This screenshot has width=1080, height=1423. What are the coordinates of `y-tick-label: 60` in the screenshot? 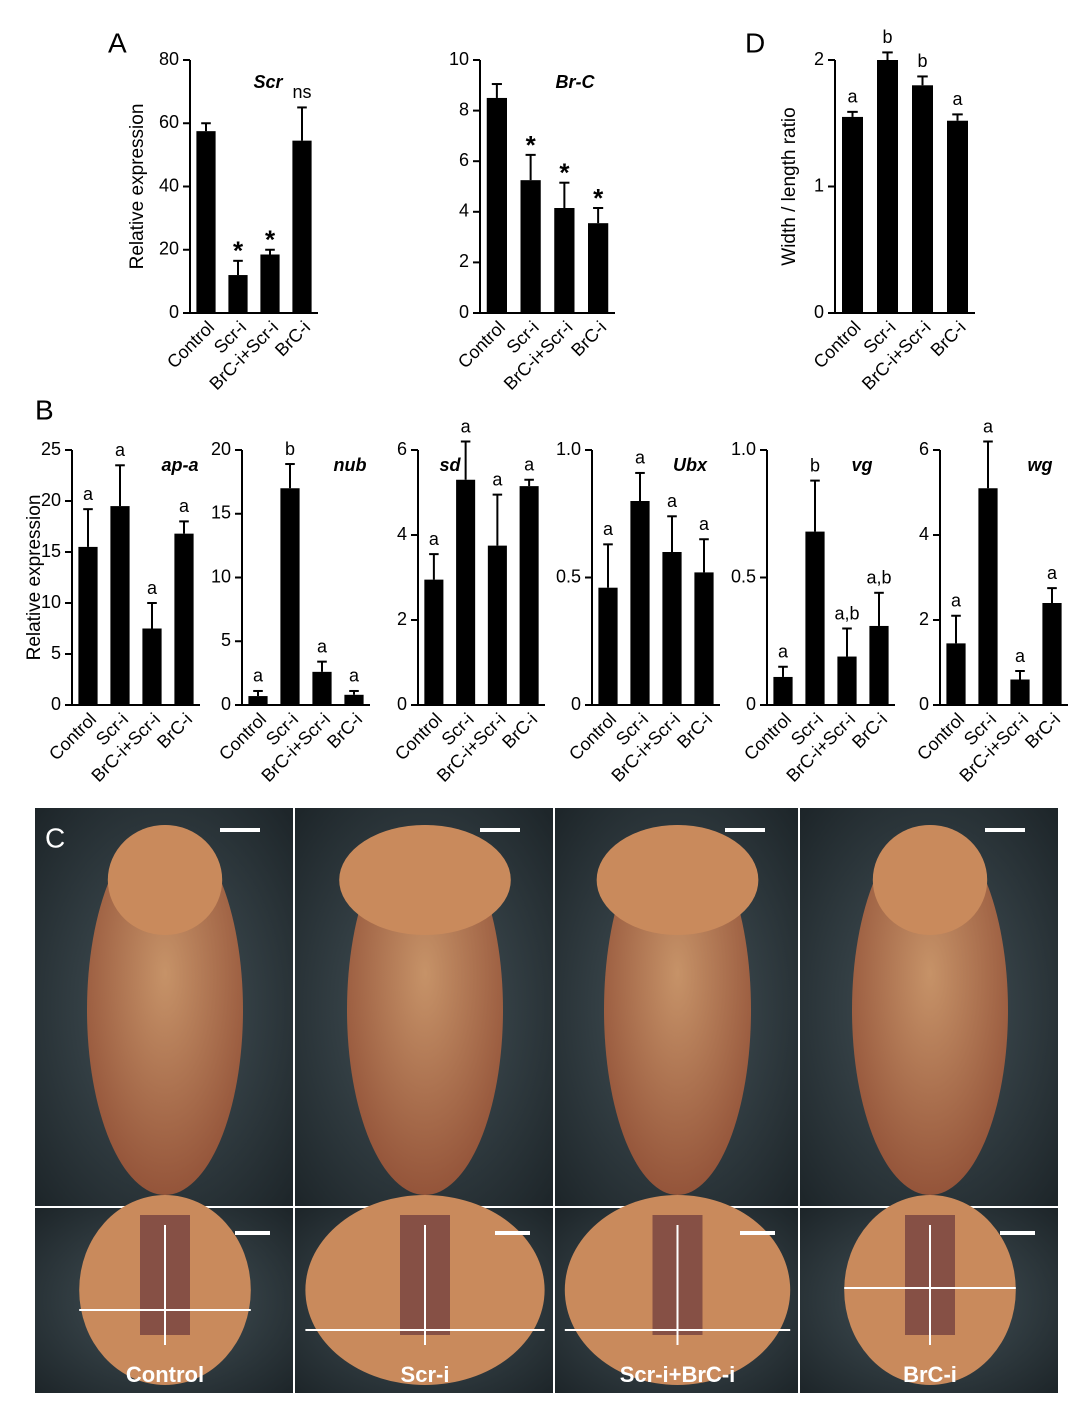 It's located at (169, 122).